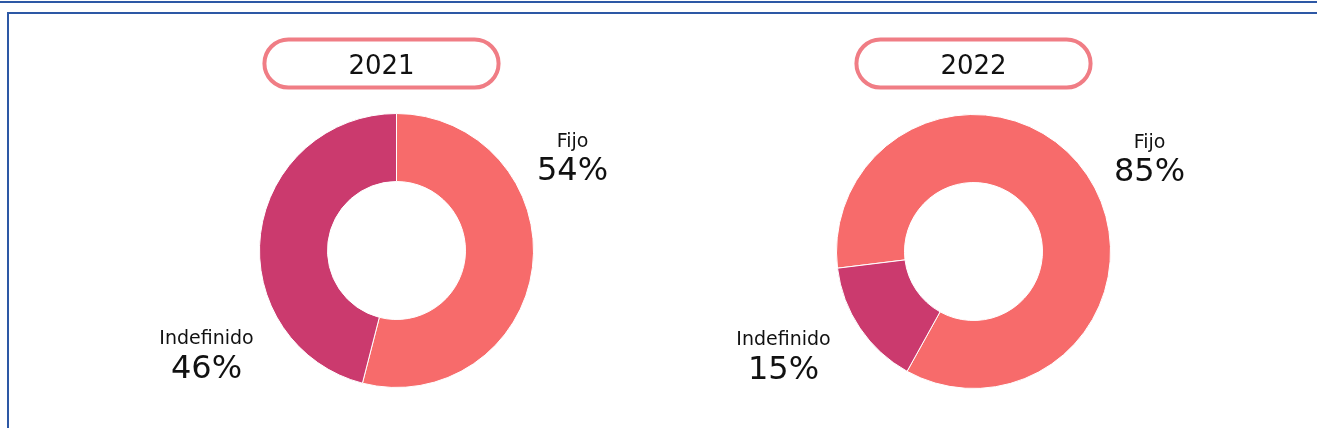 This screenshot has width=1319, height=430. I want to click on chart-title: 2021, so click(381, 64).